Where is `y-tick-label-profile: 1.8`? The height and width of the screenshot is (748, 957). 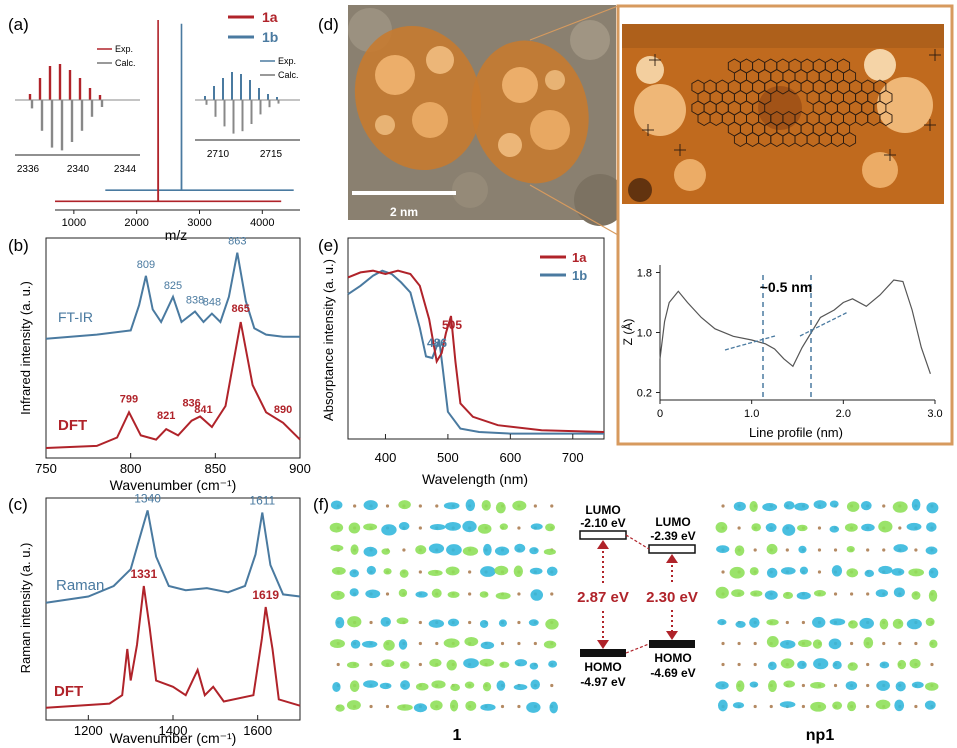 y-tick-label-profile: 1.8 is located at coordinates (644, 274).